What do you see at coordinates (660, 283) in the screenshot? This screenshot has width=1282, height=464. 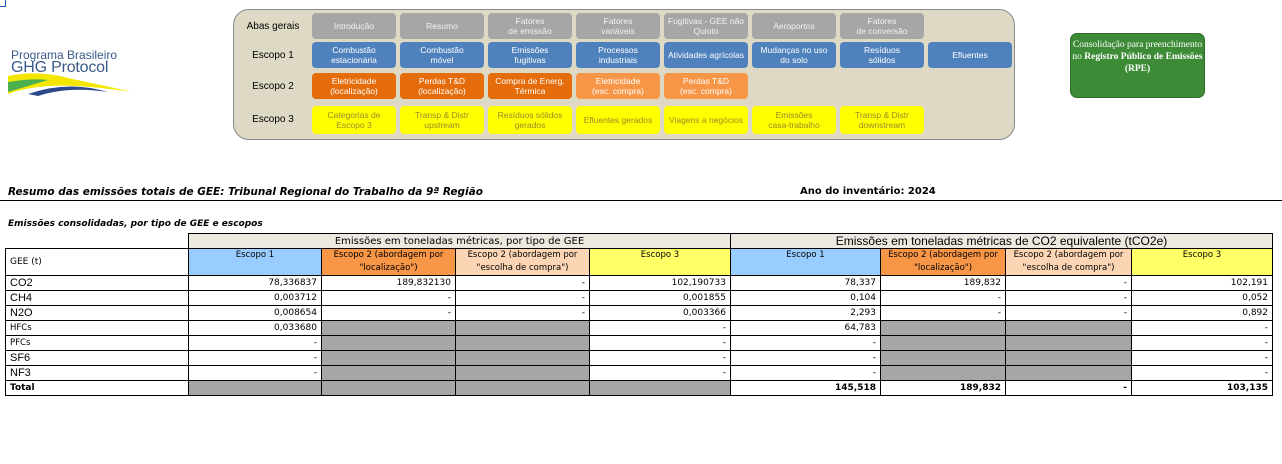 I see `value-cell: 102,190733` at bounding box center [660, 283].